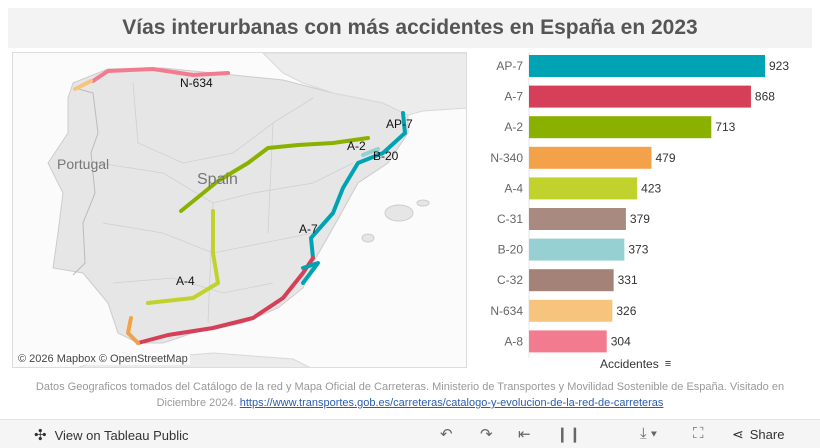 The height and width of the screenshot is (448, 820). Describe the element at coordinates (779, 66) in the screenshot. I see `value-label: 923` at that location.